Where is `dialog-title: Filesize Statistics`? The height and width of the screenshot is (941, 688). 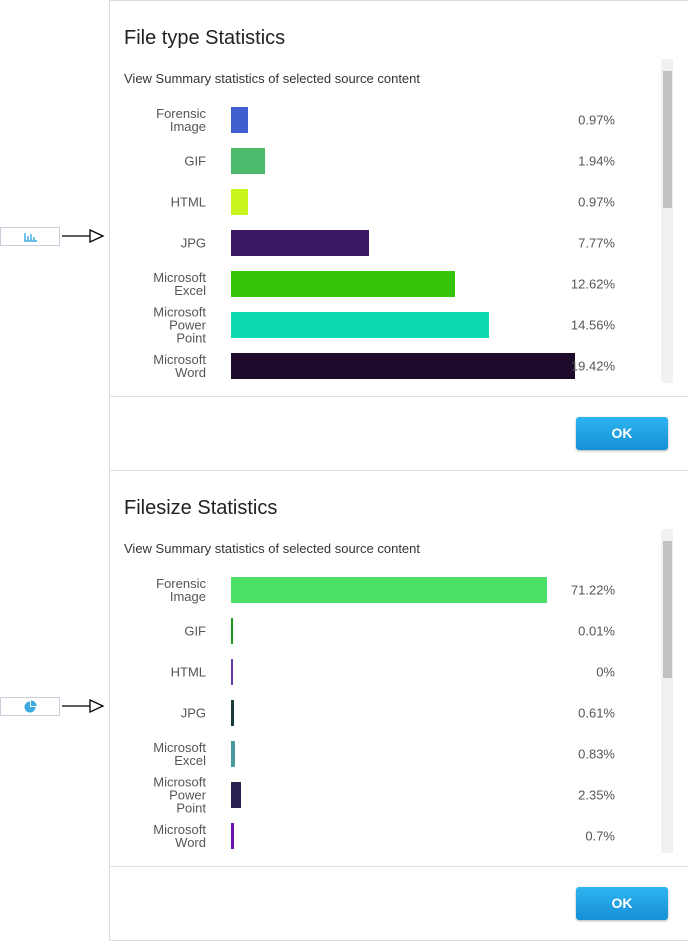 dialog-title: Filesize Statistics is located at coordinates (201, 508).